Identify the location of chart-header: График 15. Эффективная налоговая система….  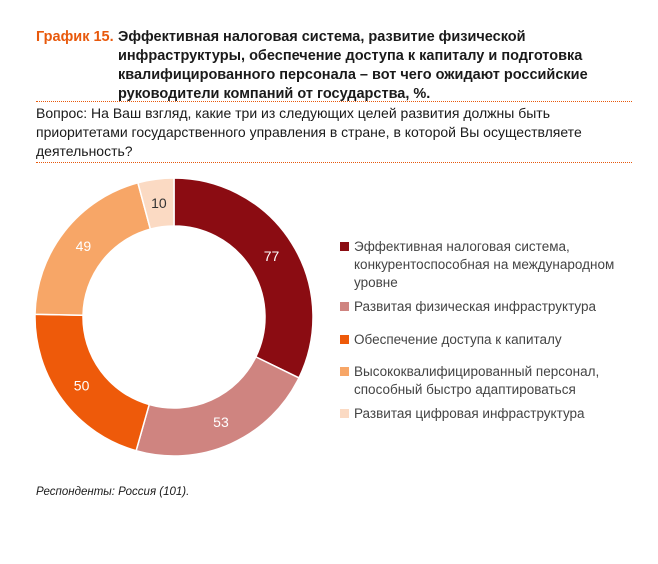
(336, 66).